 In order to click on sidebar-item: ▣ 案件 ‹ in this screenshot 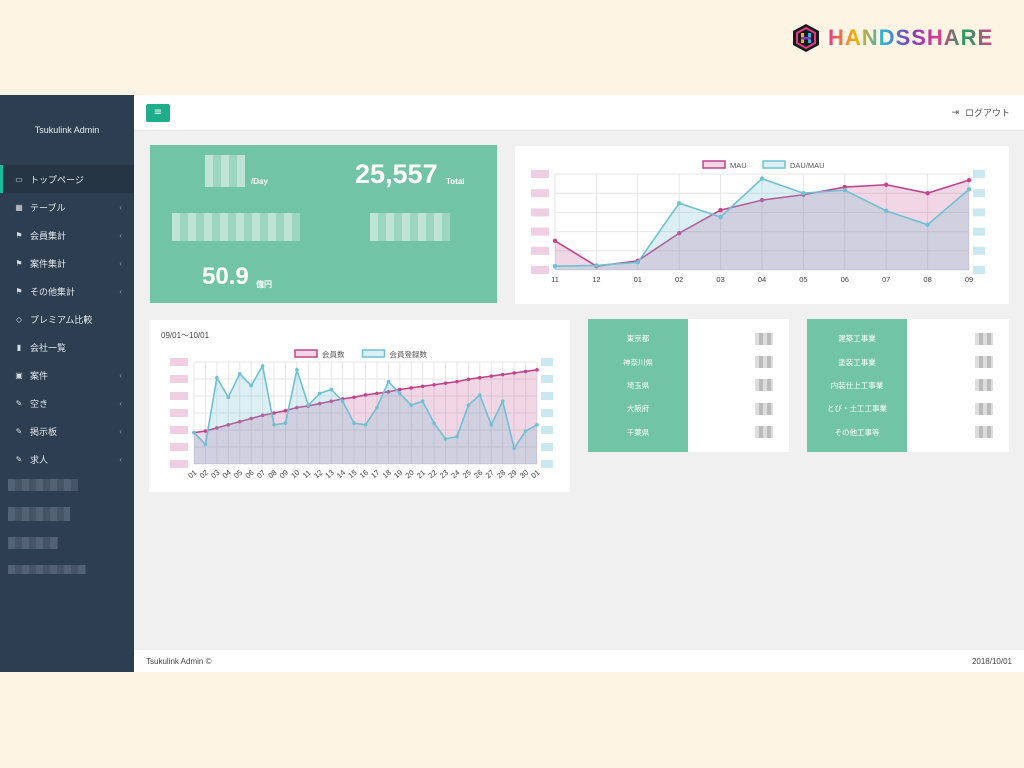, I will do `click(67, 375)`.